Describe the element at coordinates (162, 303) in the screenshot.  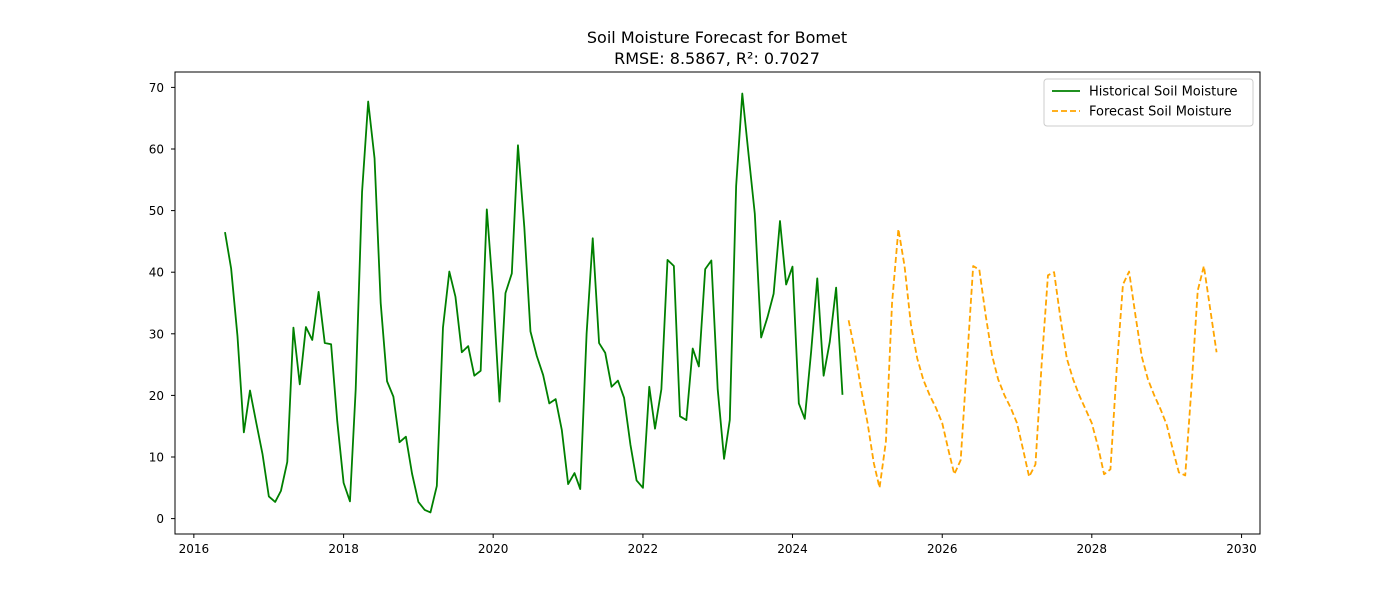
I see `y-axis: 0 10 20 30 40 50 60 70` at that location.